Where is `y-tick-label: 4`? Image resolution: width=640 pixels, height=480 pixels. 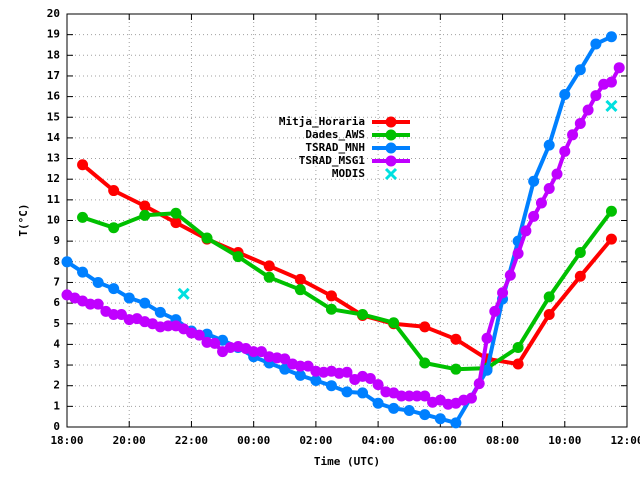 y-tick-label: 4 is located at coordinates (56, 343).